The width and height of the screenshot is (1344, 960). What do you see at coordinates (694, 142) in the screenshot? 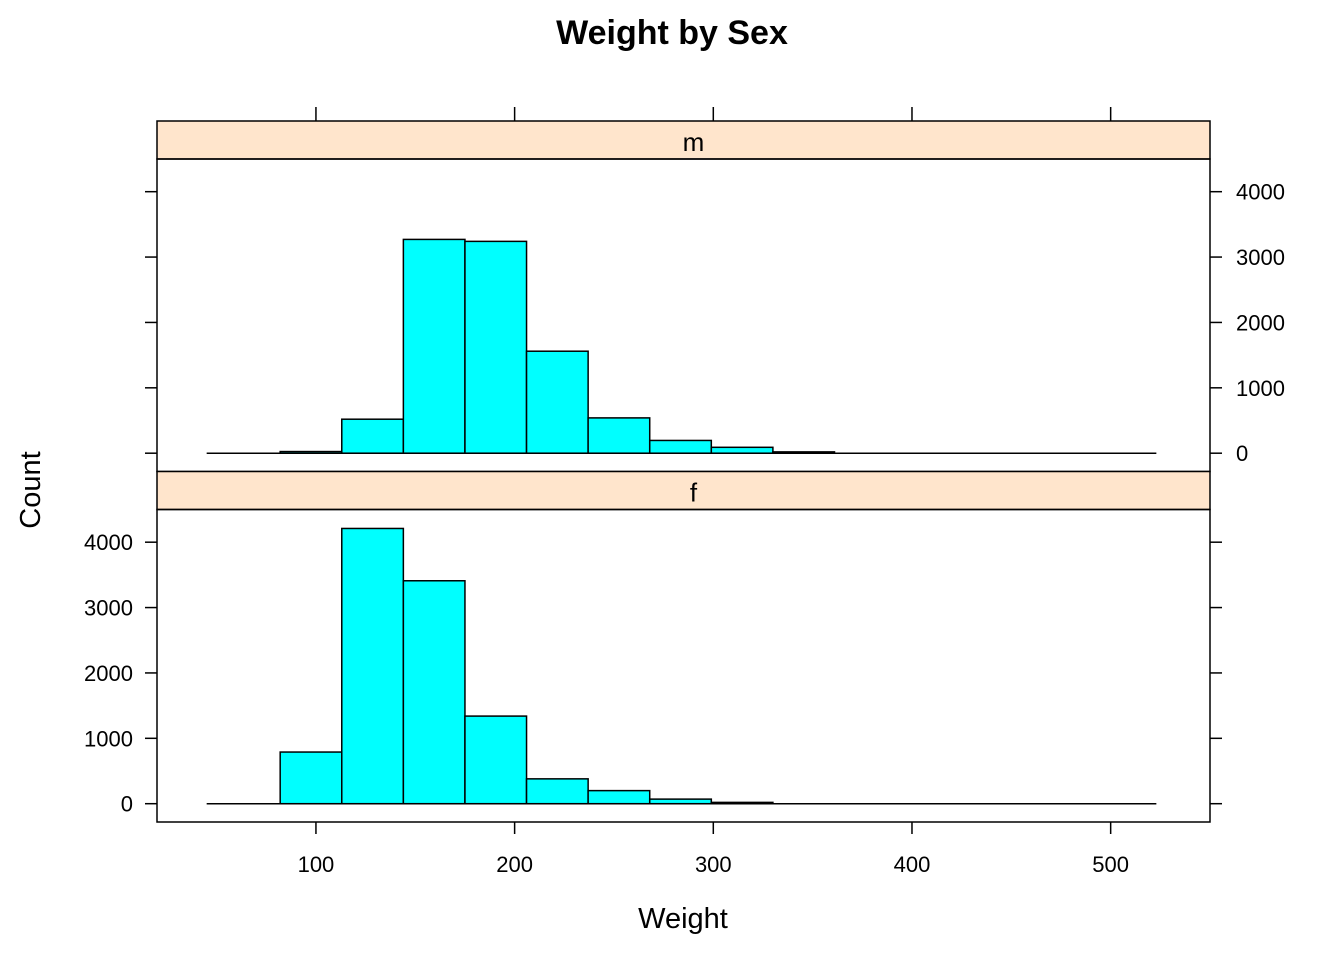
I see `strip-label: m` at bounding box center [694, 142].